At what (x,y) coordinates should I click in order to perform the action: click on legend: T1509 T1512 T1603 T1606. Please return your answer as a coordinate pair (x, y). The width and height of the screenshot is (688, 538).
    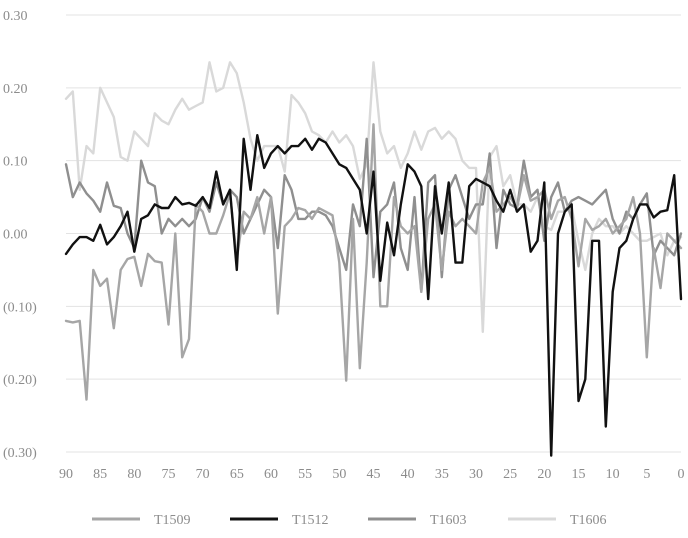
    Looking at the image, I should click on (349, 520).